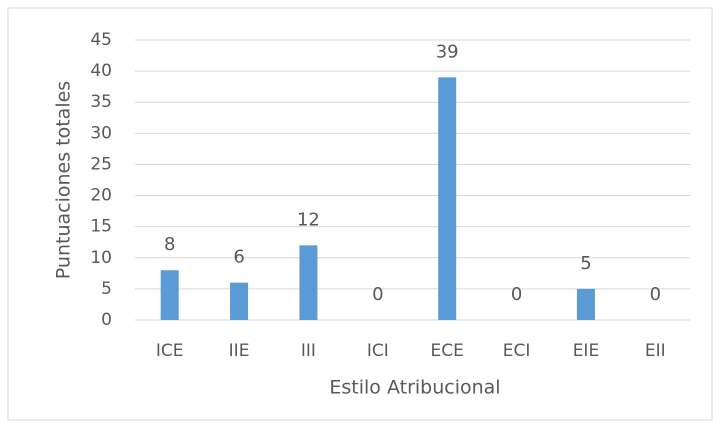 The width and height of the screenshot is (721, 430). What do you see at coordinates (64, 180) in the screenshot?
I see `y-axis-title: Puntuaciones totales` at bounding box center [64, 180].